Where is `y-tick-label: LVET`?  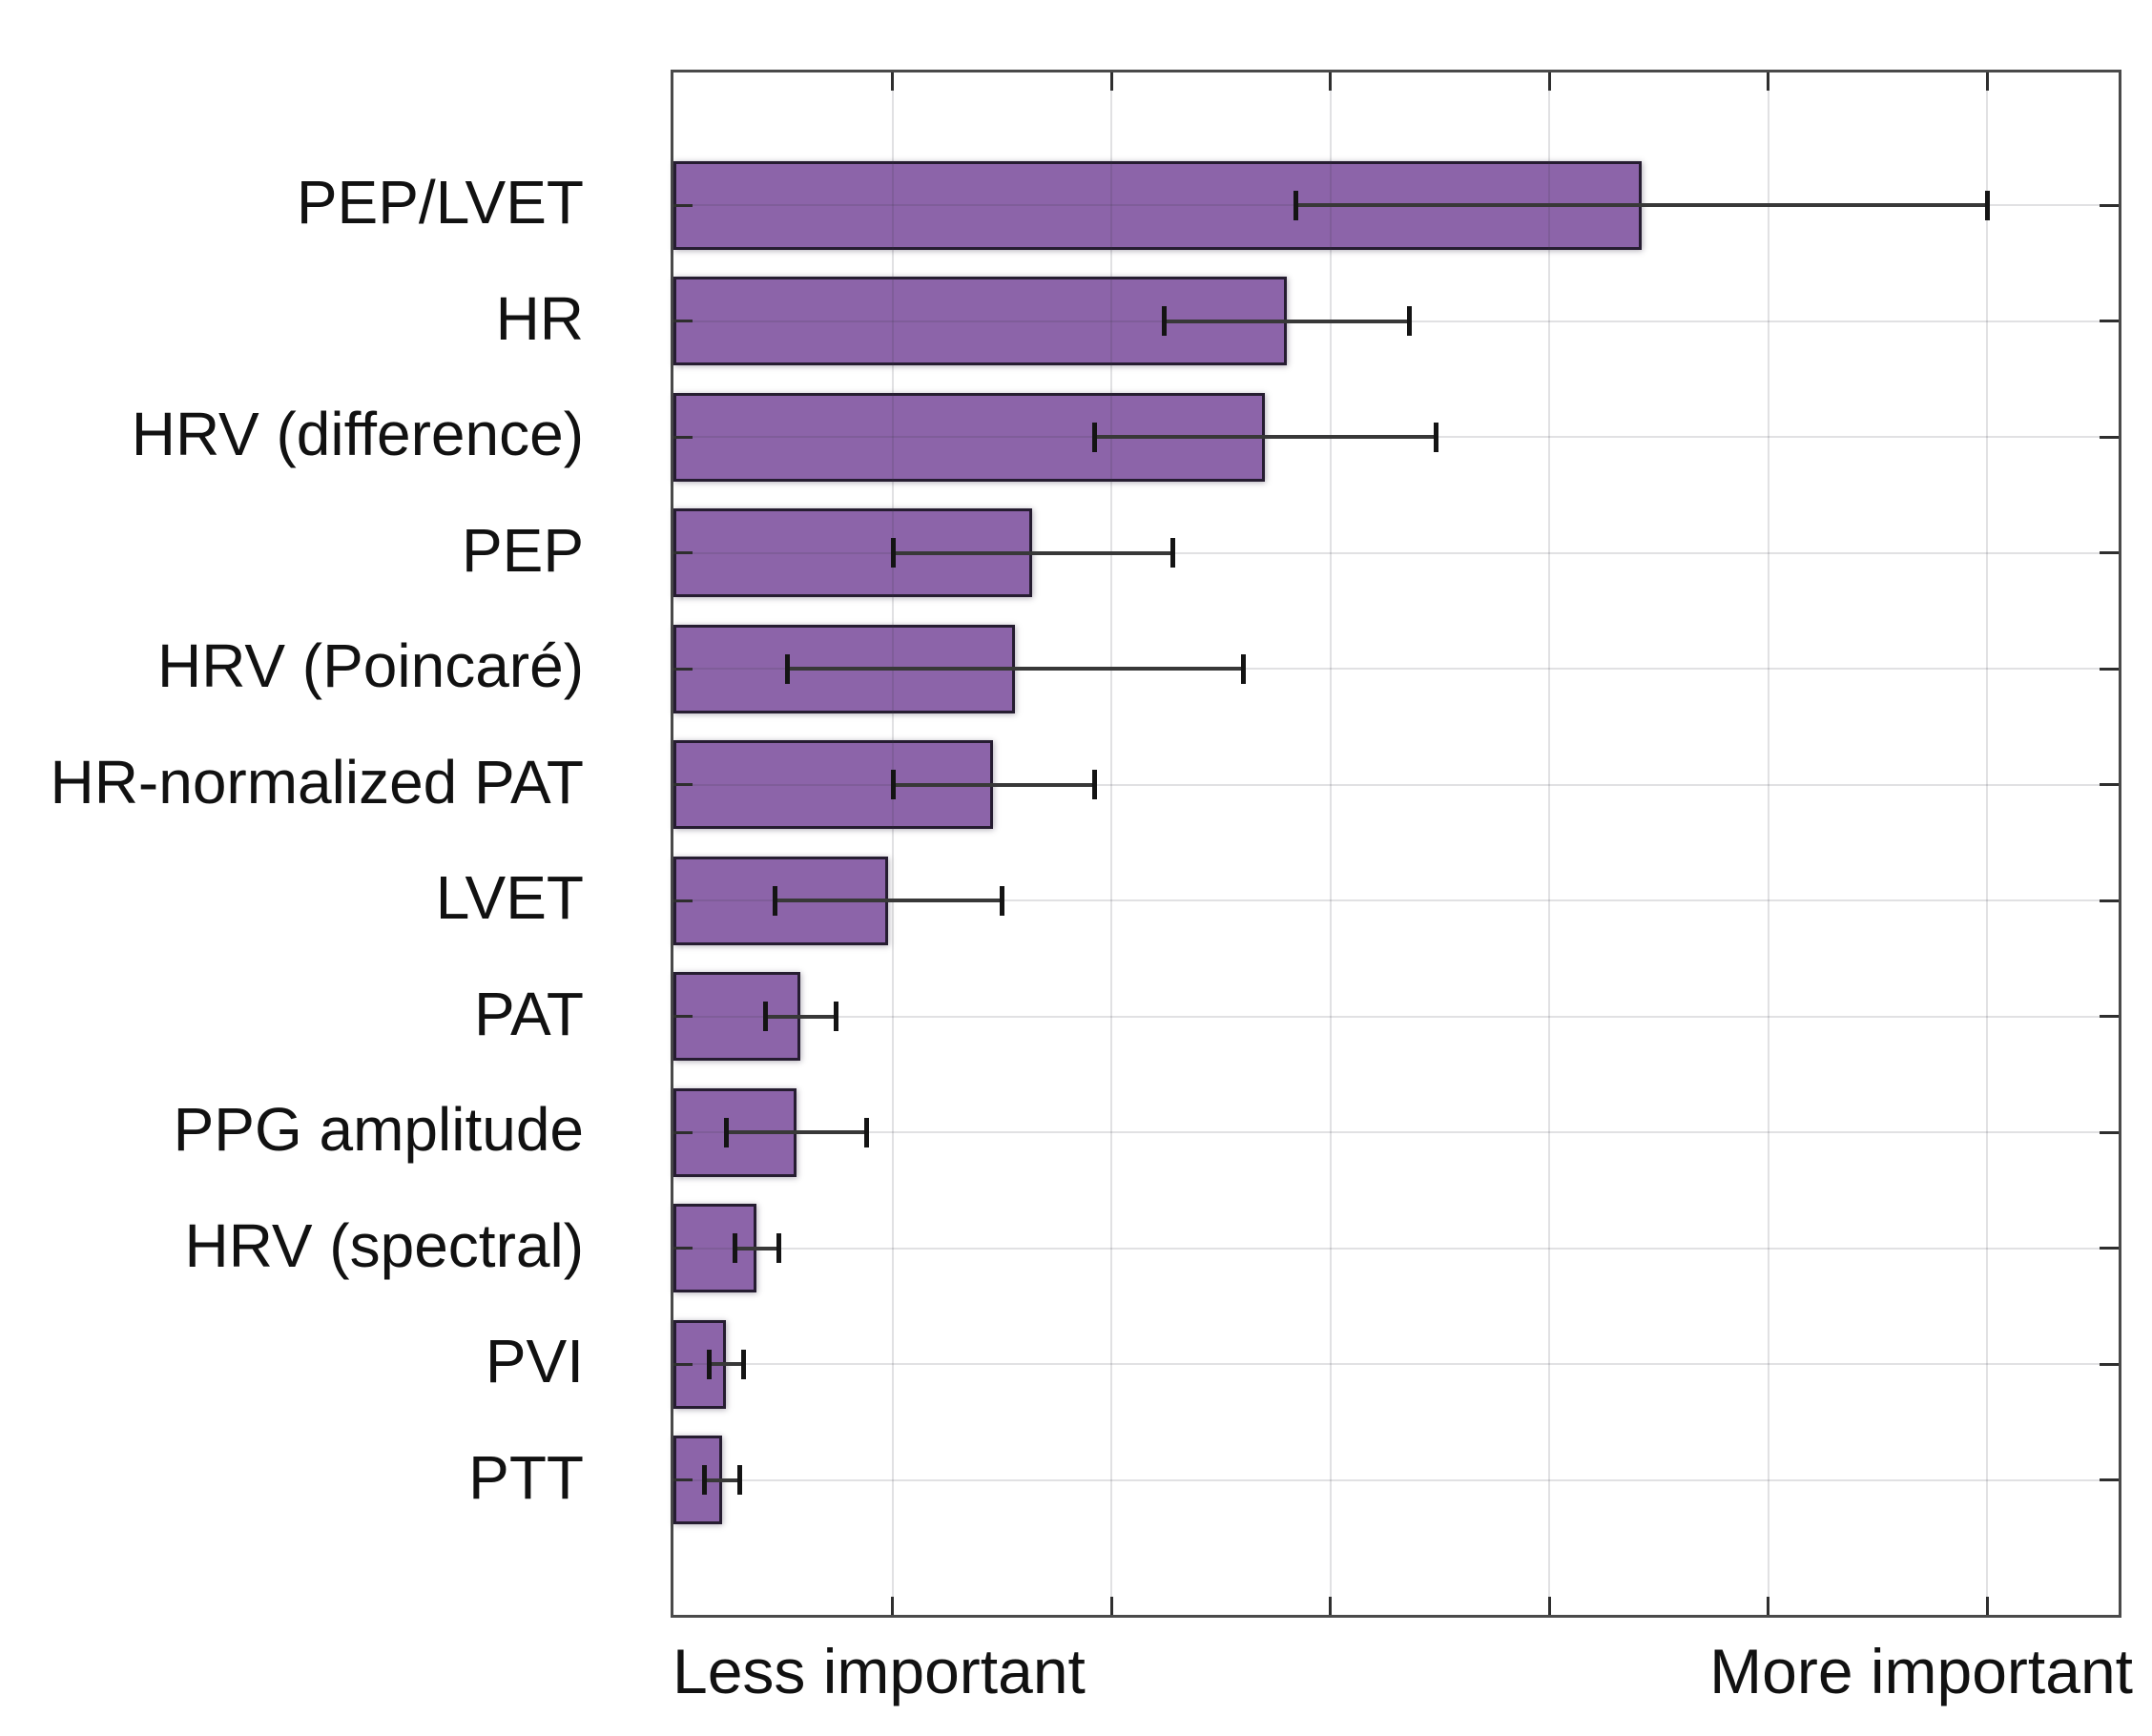 y-tick-label: LVET is located at coordinates (510, 897).